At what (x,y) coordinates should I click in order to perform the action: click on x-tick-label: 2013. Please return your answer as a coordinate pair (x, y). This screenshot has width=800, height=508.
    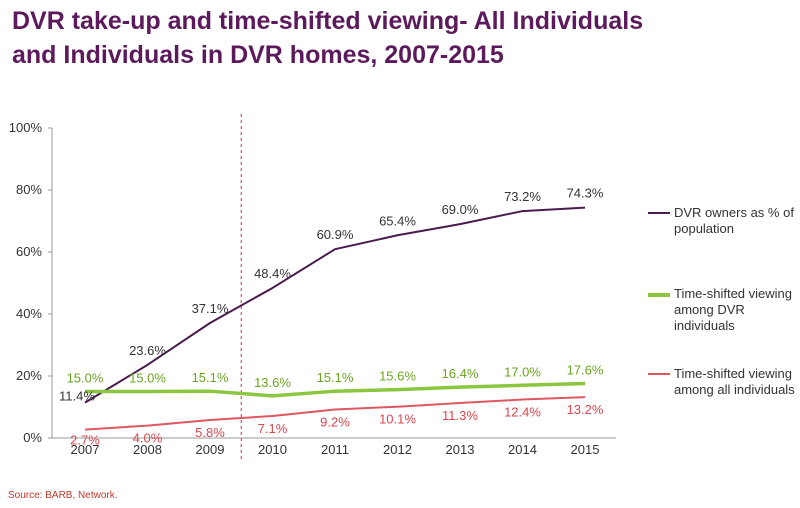
    Looking at the image, I should click on (460, 449).